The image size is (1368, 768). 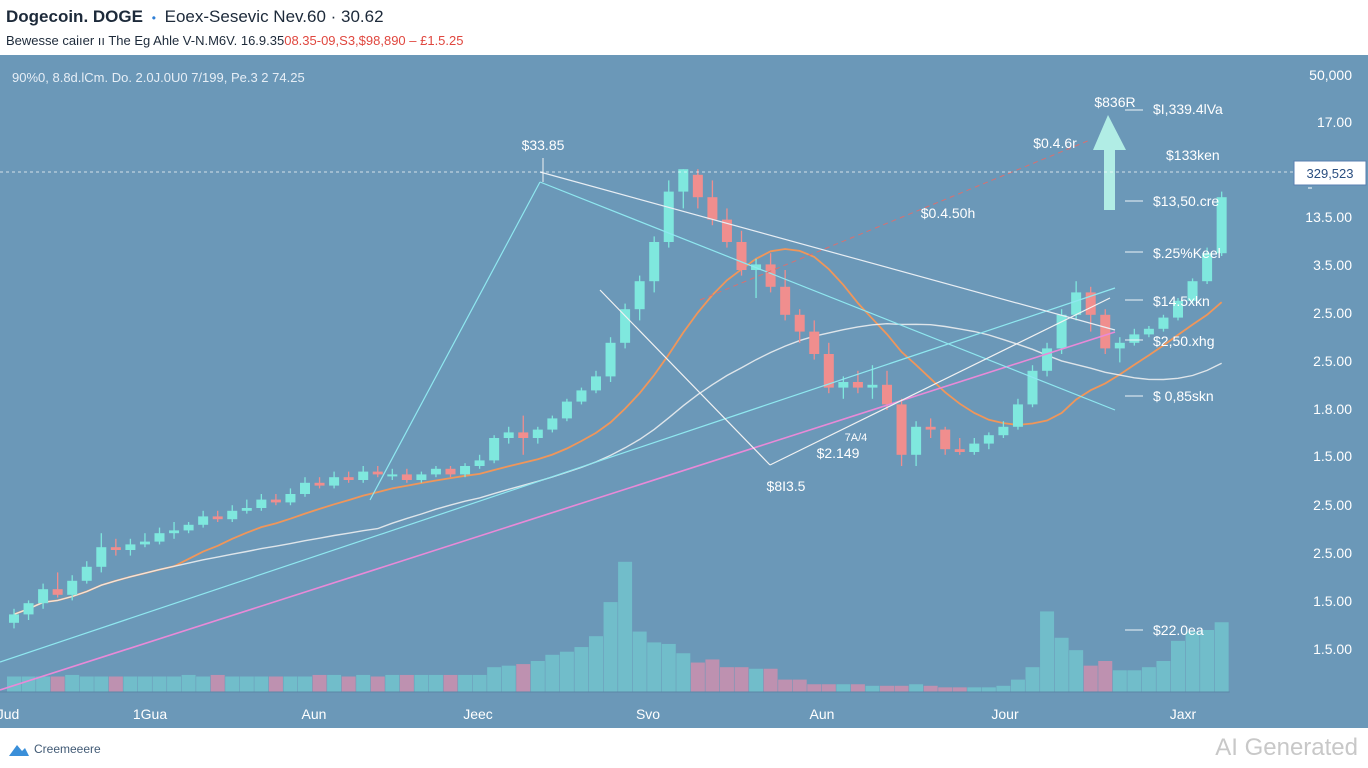 What do you see at coordinates (1332, 505) in the screenshot?
I see `y-tick-label: 2.5.00` at bounding box center [1332, 505].